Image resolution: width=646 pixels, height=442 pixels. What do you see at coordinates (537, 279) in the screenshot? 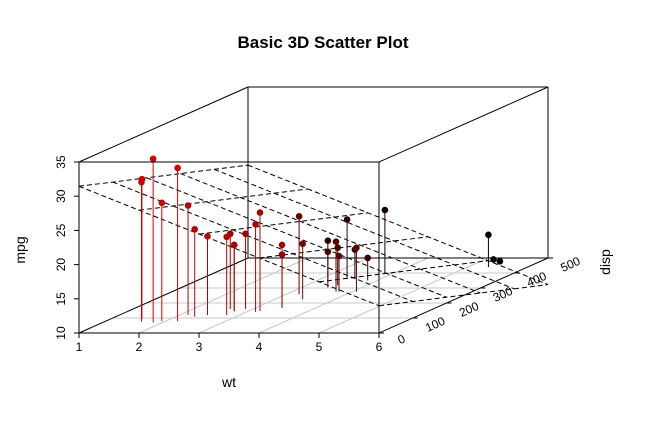
I see `y-tick-label: 400` at bounding box center [537, 279].